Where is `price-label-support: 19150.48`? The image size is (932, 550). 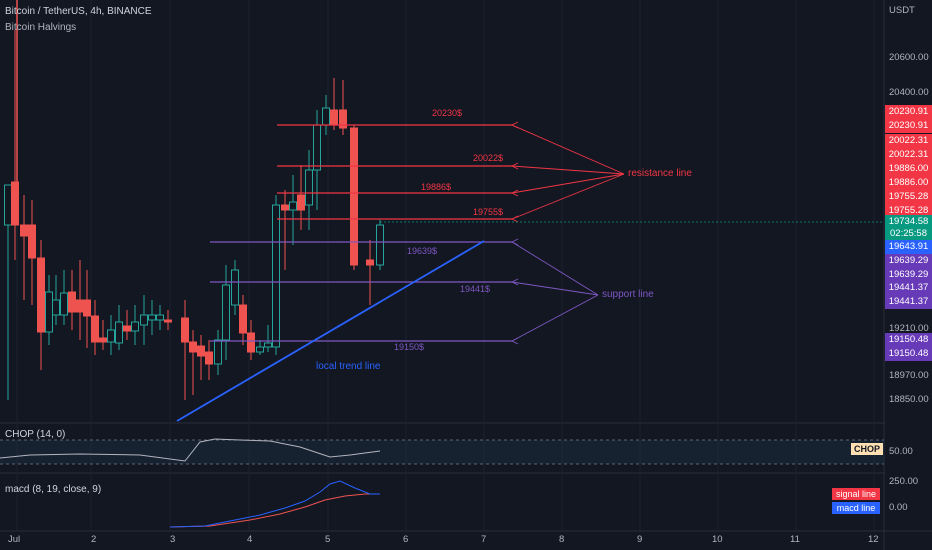 price-label-support: 19150.48 is located at coordinates (908, 340).